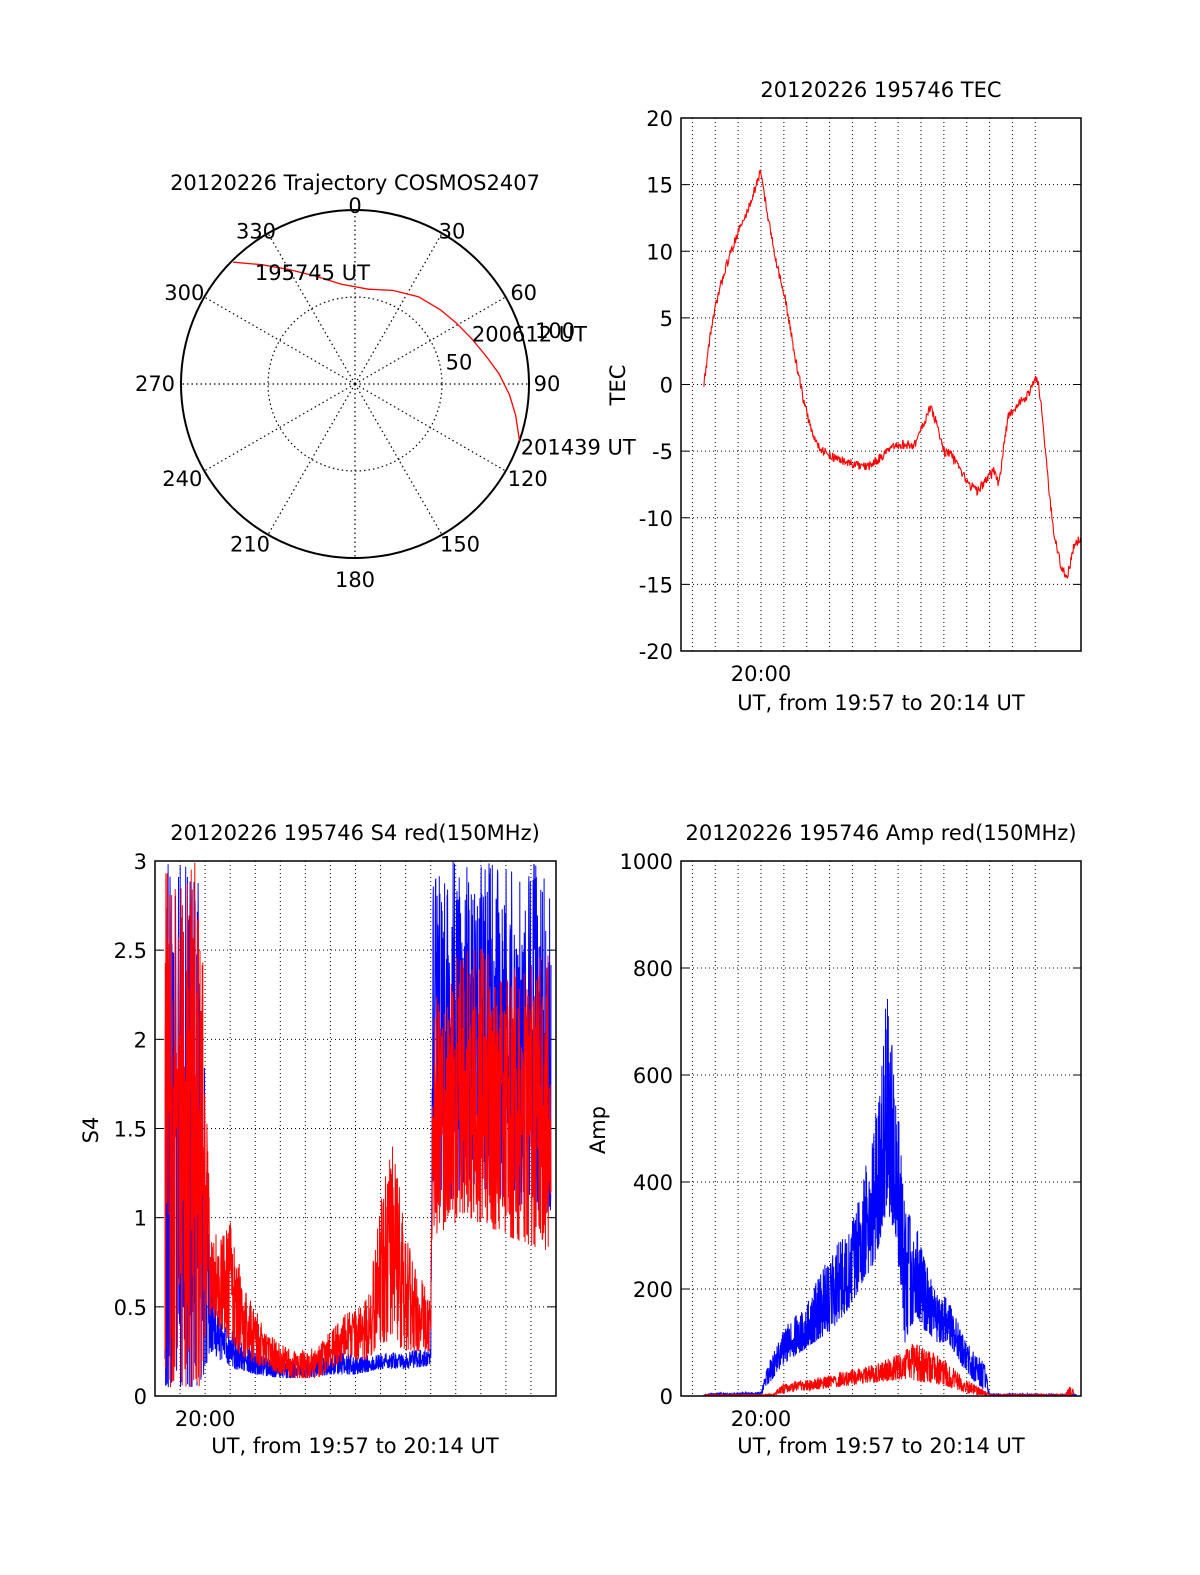  What do you see at coordinates (880, 90) in the screenshot?
I see `tec-title: 20120226 195746 TEC` at bounding box center [880, 90].